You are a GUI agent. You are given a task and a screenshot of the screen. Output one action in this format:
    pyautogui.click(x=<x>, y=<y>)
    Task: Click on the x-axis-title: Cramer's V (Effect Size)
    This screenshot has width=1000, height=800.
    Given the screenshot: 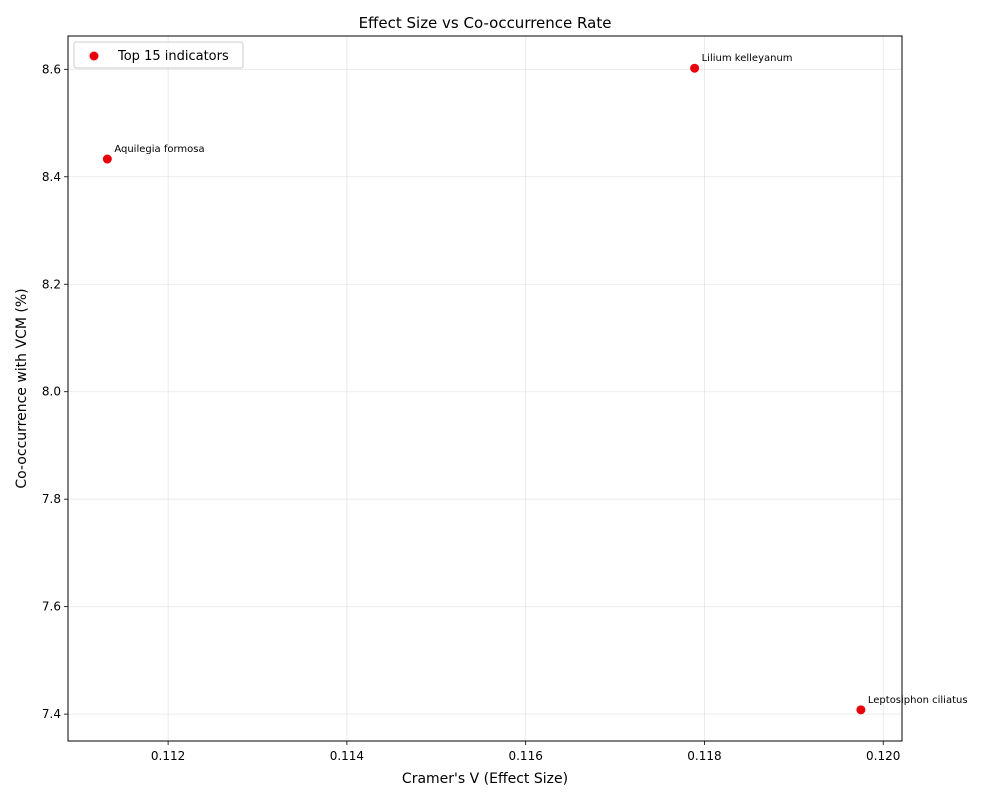 What is the action you would take?
    pyautogui.click(x=485, y=779)
    